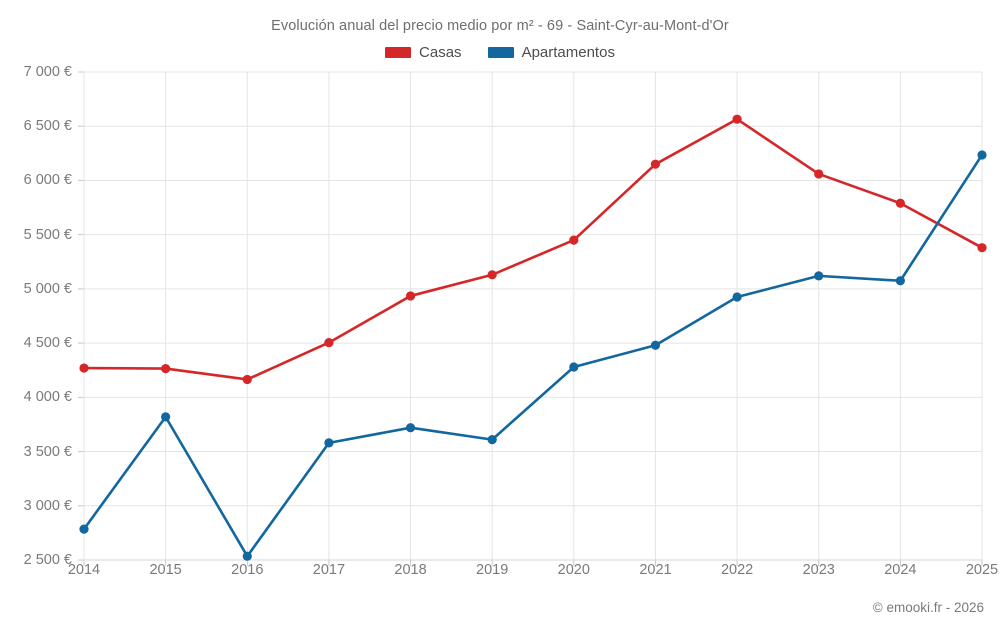 Image resolution: width=1000 pixels, height=625 pixels. What do you see at coordinates (928, 607) in the screenshot?
I see `footer-credit: © emooki.fr - 2026` at bounding box center [928, 607].